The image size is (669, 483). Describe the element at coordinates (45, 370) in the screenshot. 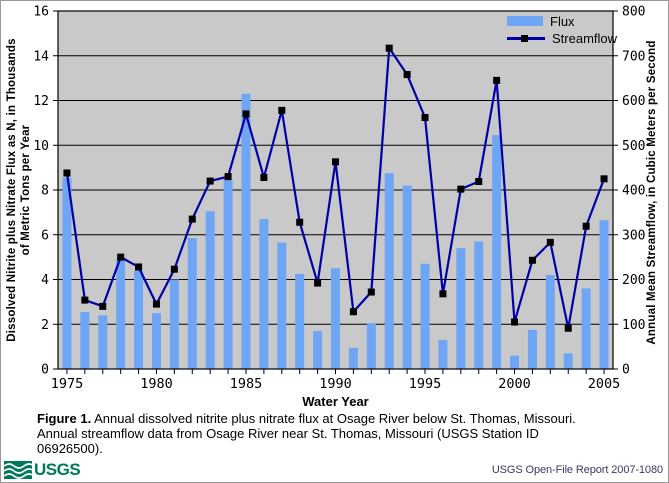

I see `left-tick-label: 0` at that location.